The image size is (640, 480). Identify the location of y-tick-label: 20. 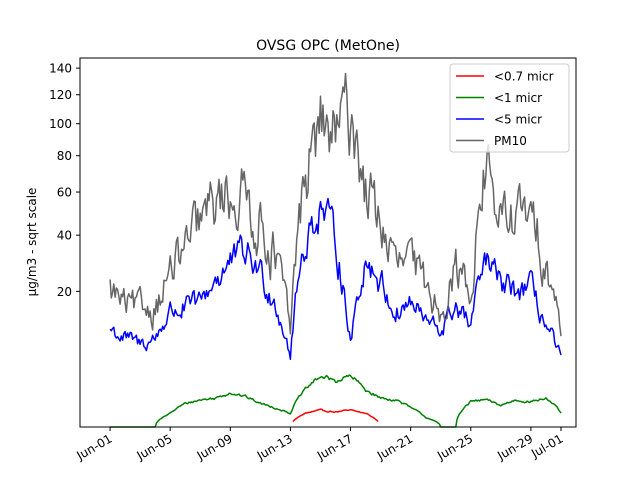
(64, 292).